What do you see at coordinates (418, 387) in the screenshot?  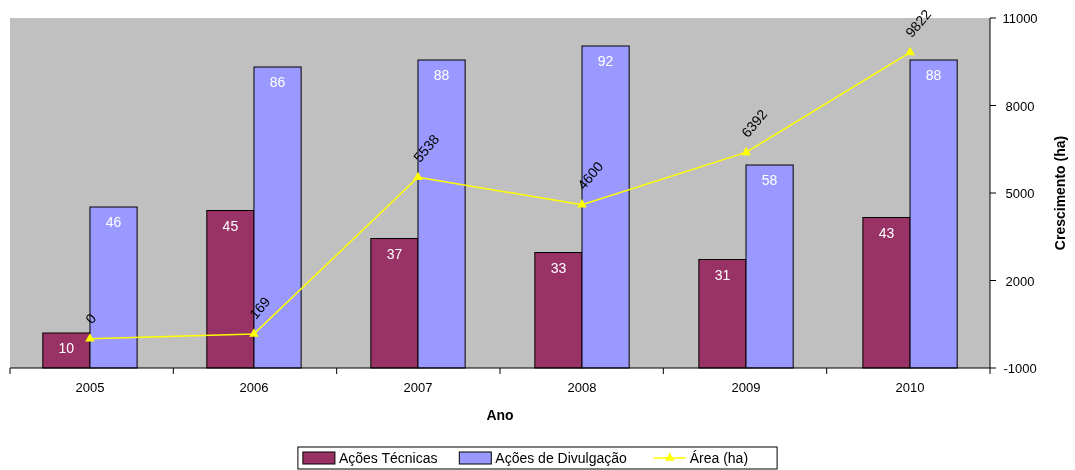 I see `x-tick-label: 2007` at bounding box center [418, 387].